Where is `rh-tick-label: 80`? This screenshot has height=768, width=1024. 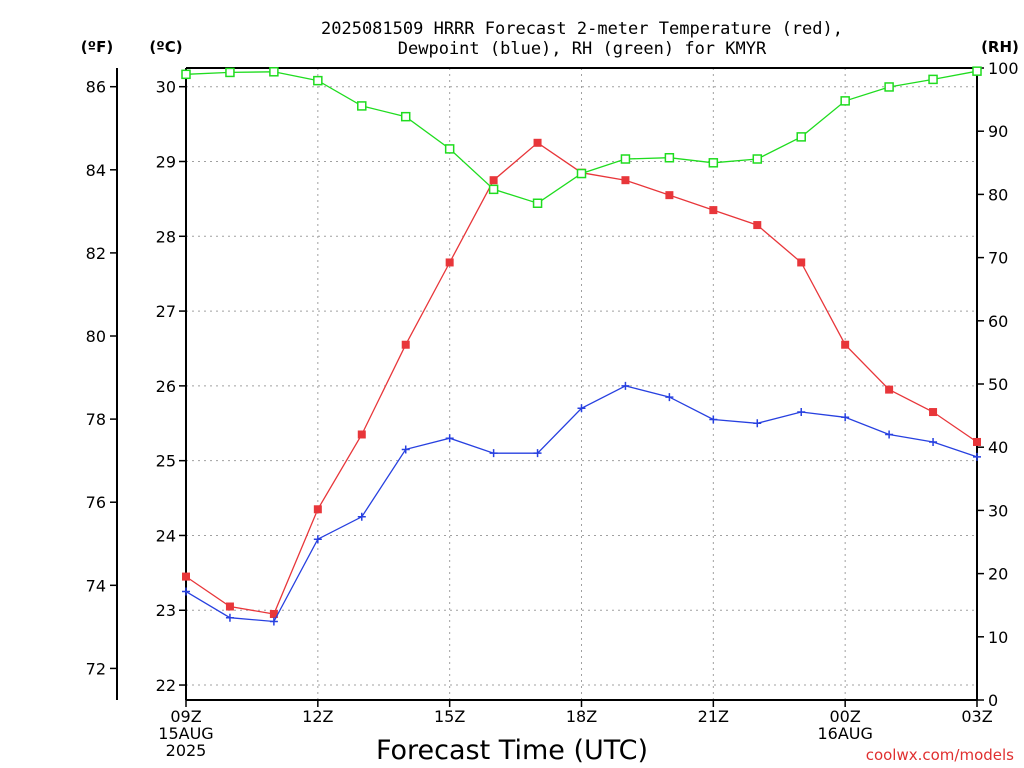
rh-tick-label: 80 is located at coordinates (998, 194).